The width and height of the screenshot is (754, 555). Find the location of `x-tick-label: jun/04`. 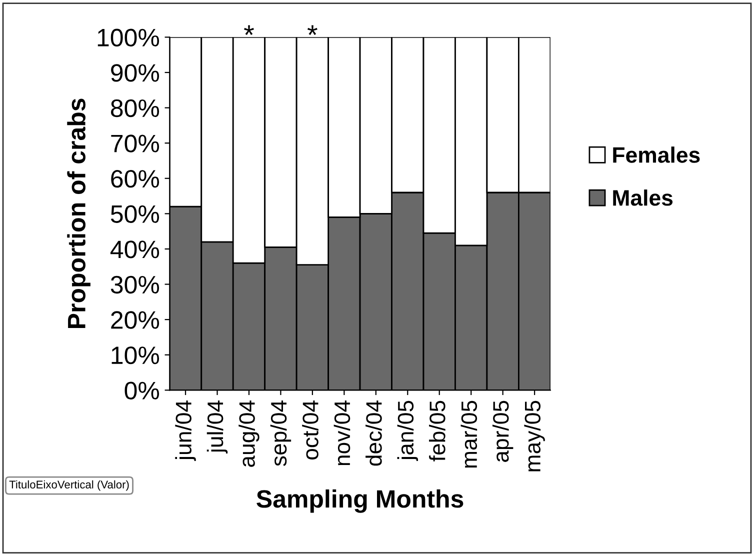

x-tick-label: jun/04 is located at coordinates (185, 430).